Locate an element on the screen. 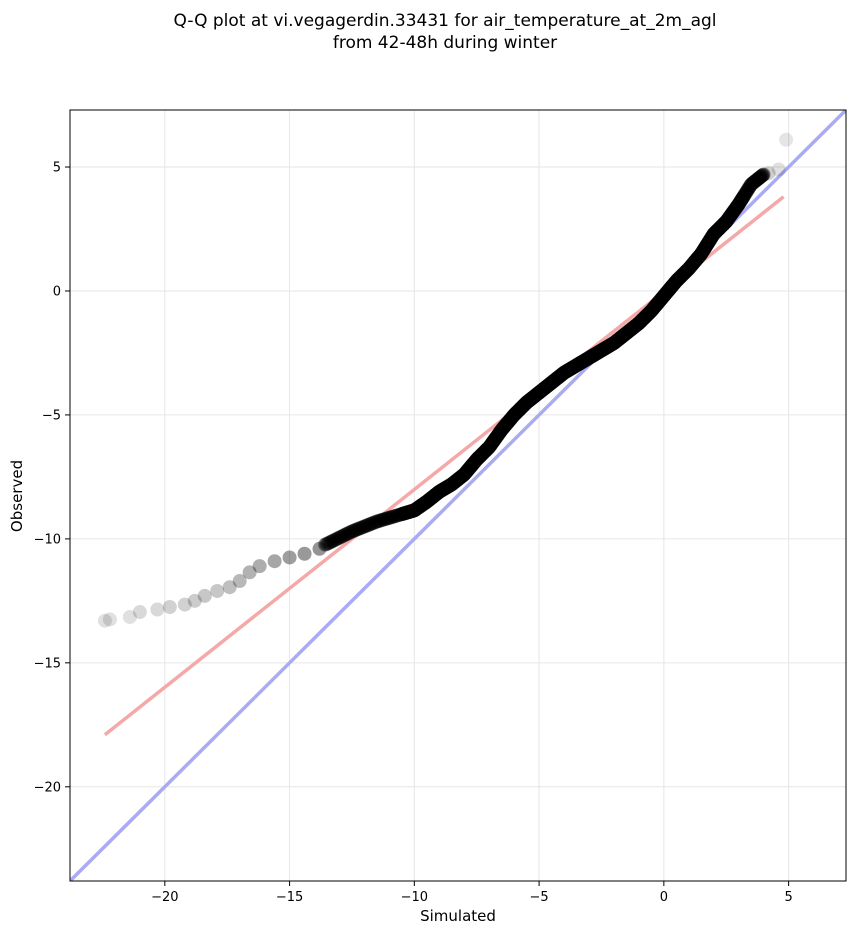  chart-title-line-2: from 42-48h during winter is located at coordinates (445, 43).